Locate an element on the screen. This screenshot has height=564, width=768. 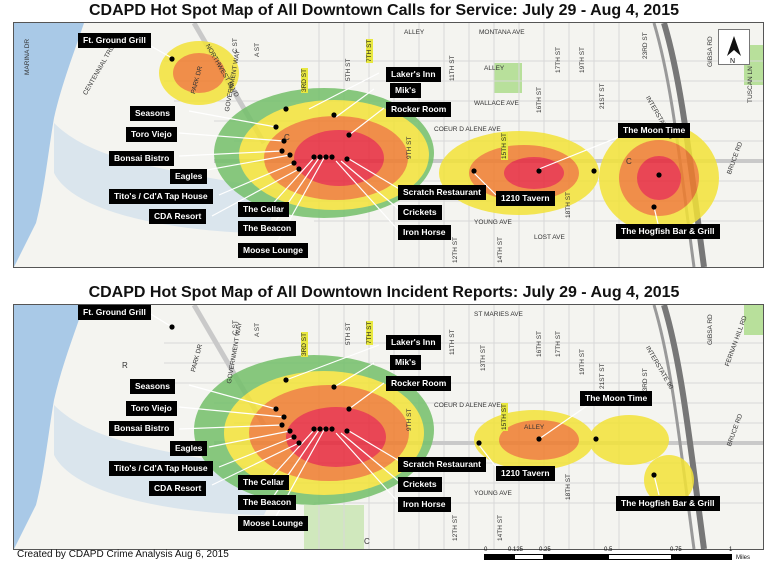
label-the-beacon: The Beacon is located at coordinates (267, 502).